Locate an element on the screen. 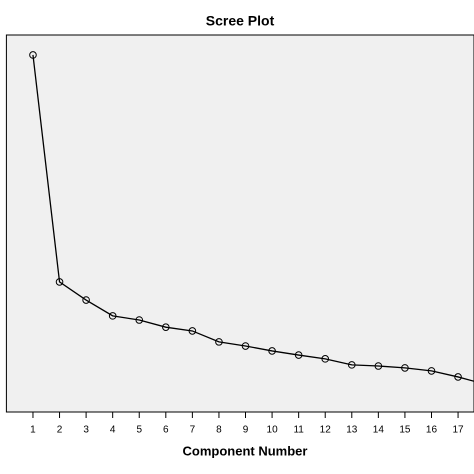  x-axis-title: Component Number is located at coordinates (245, 450).